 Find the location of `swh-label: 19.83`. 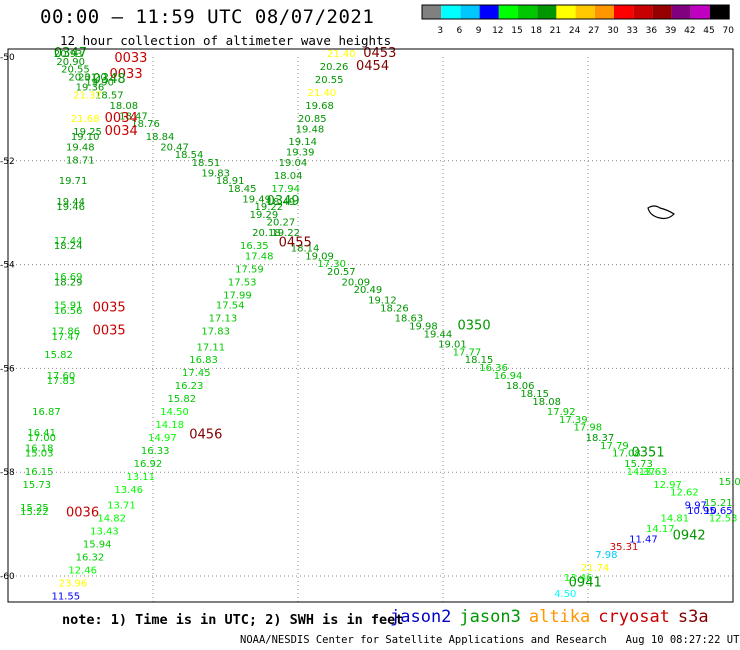

swh-label: 19.83 is located at coordinates (215, 173).